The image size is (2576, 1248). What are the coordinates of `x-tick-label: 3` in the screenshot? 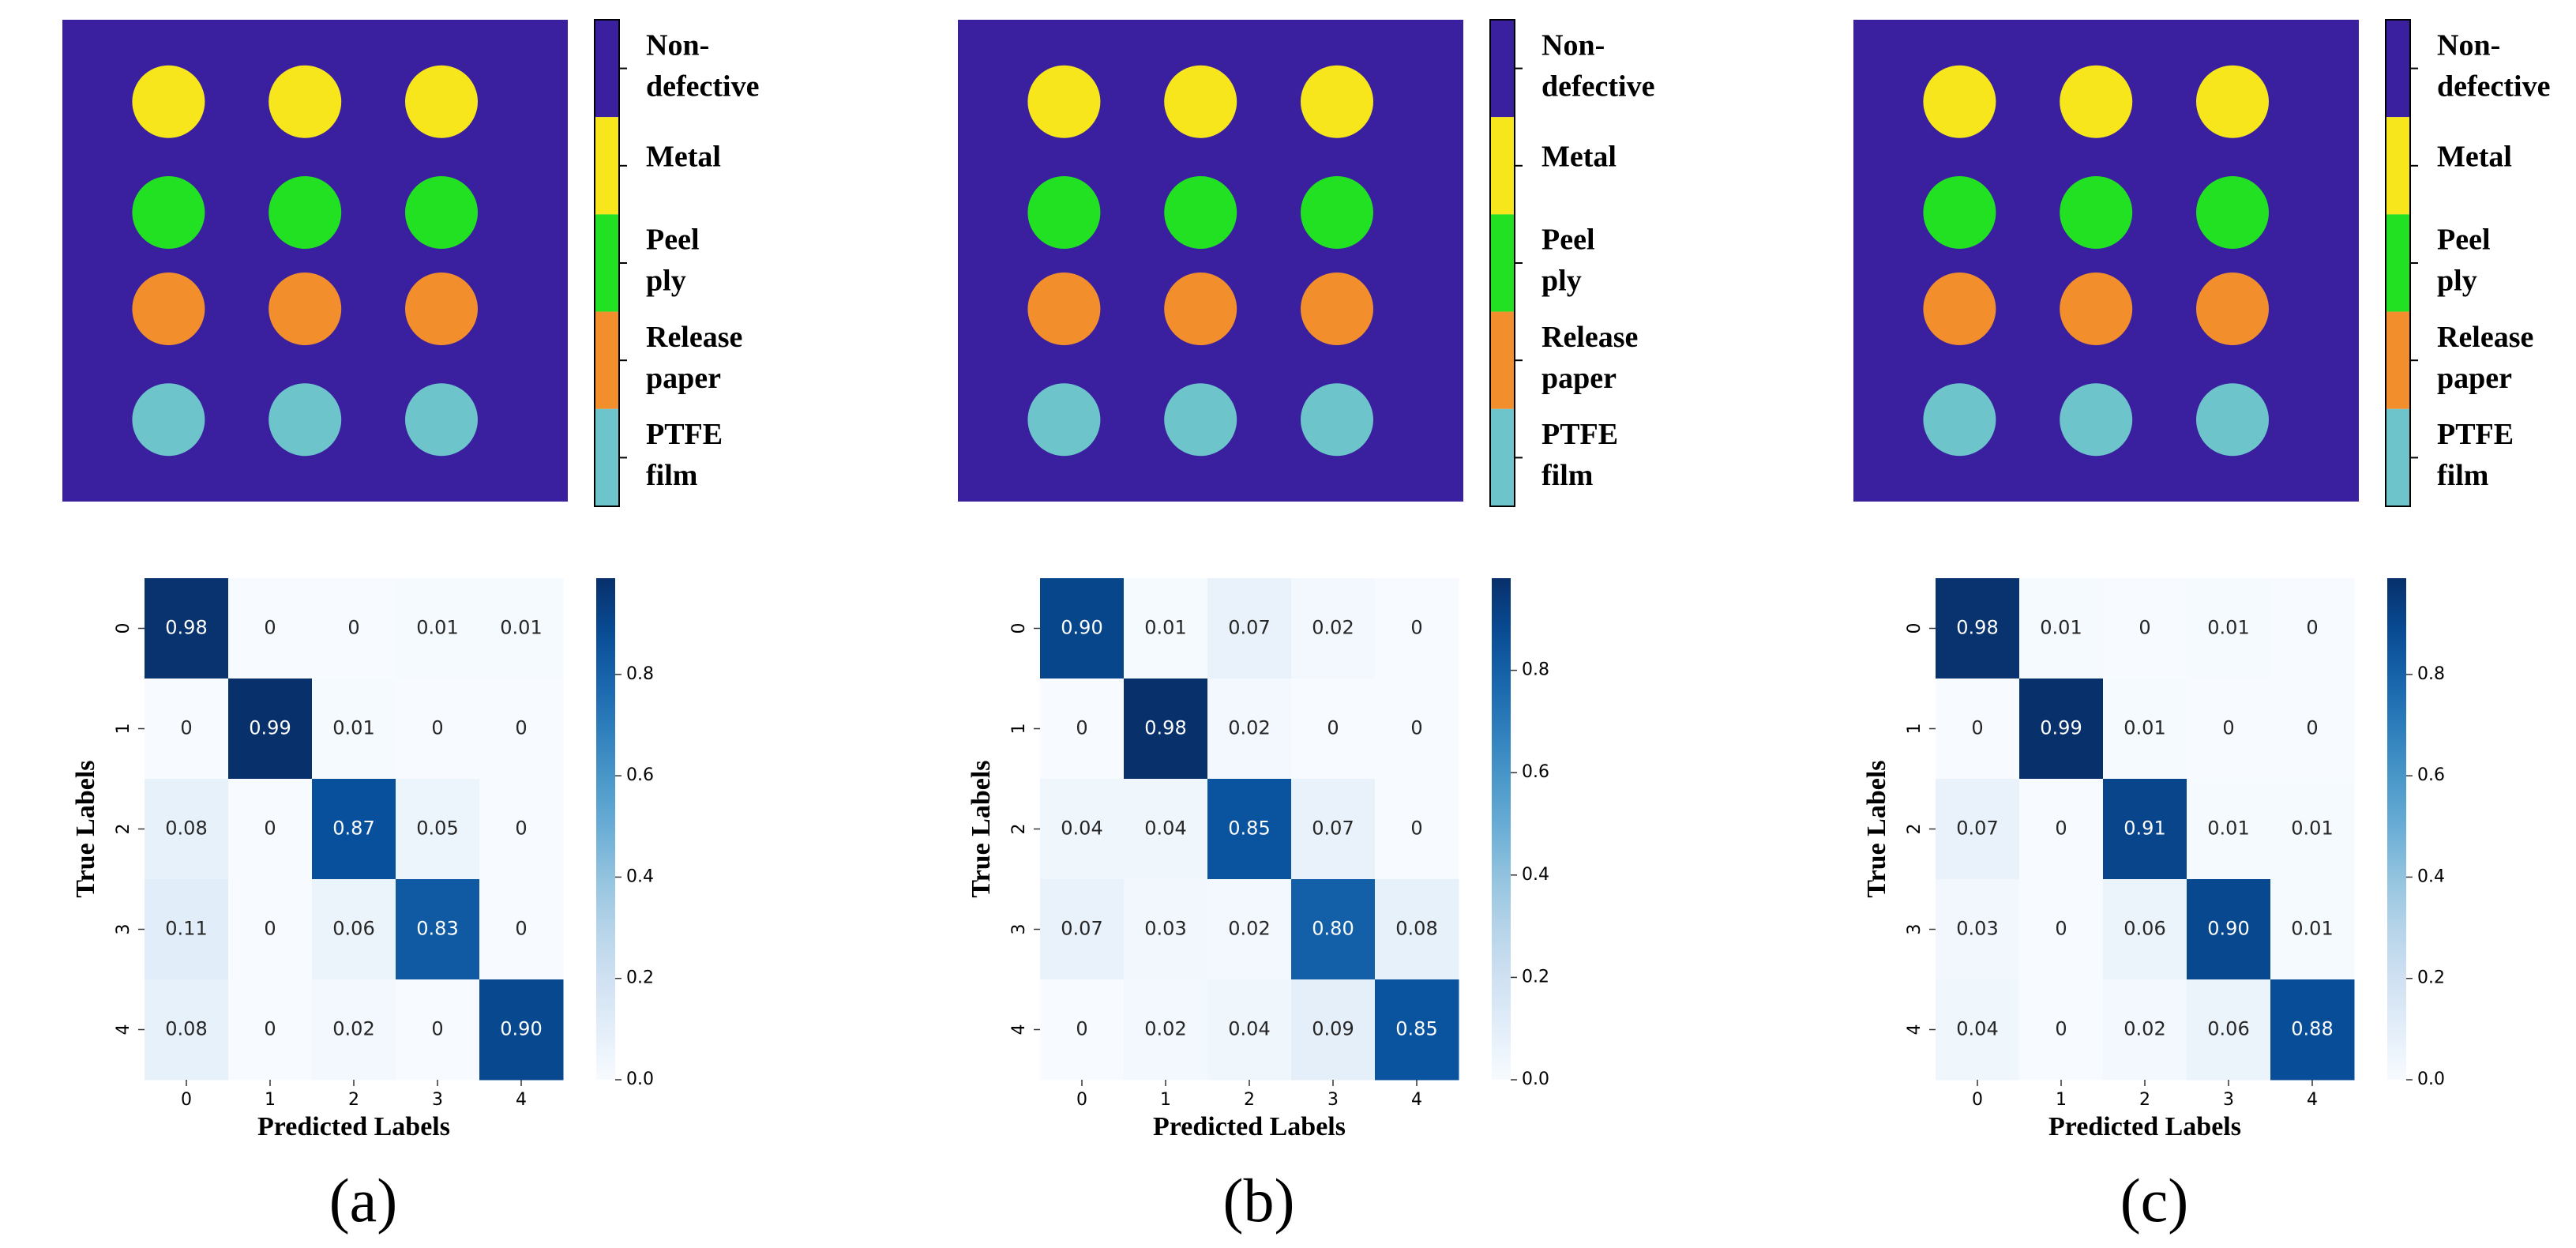 It's located at (437, 1100).